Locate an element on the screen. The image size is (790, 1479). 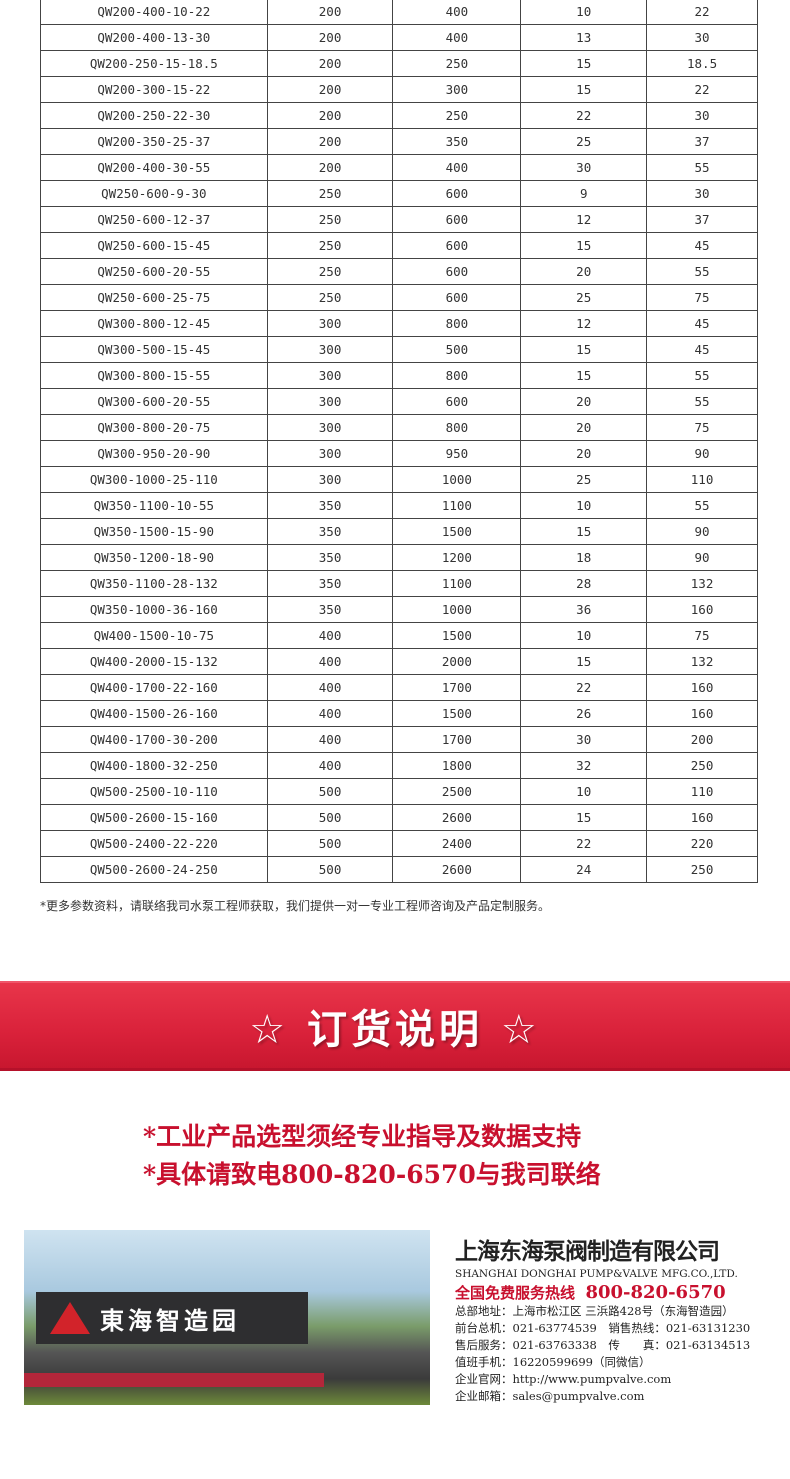
company-name-en: SHANGHAI DONGHAI PUMP&VALVE MFG.CO.,LTD. is located at coordinates (596, 1274).